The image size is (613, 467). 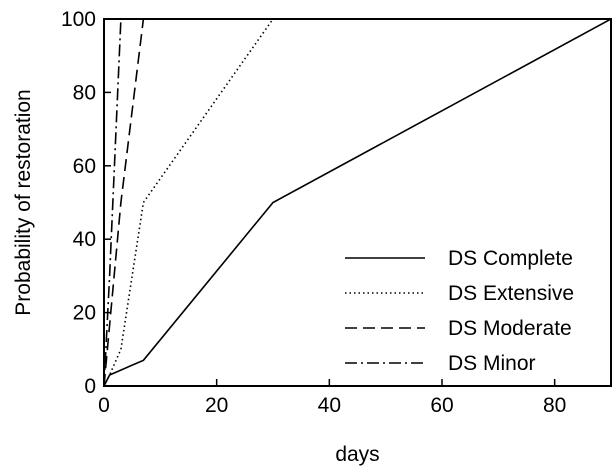 What do you see at coordinates (329, 405) in the screenshot?
I see `x-tick-label: 40` at bounding box center [329, 405].